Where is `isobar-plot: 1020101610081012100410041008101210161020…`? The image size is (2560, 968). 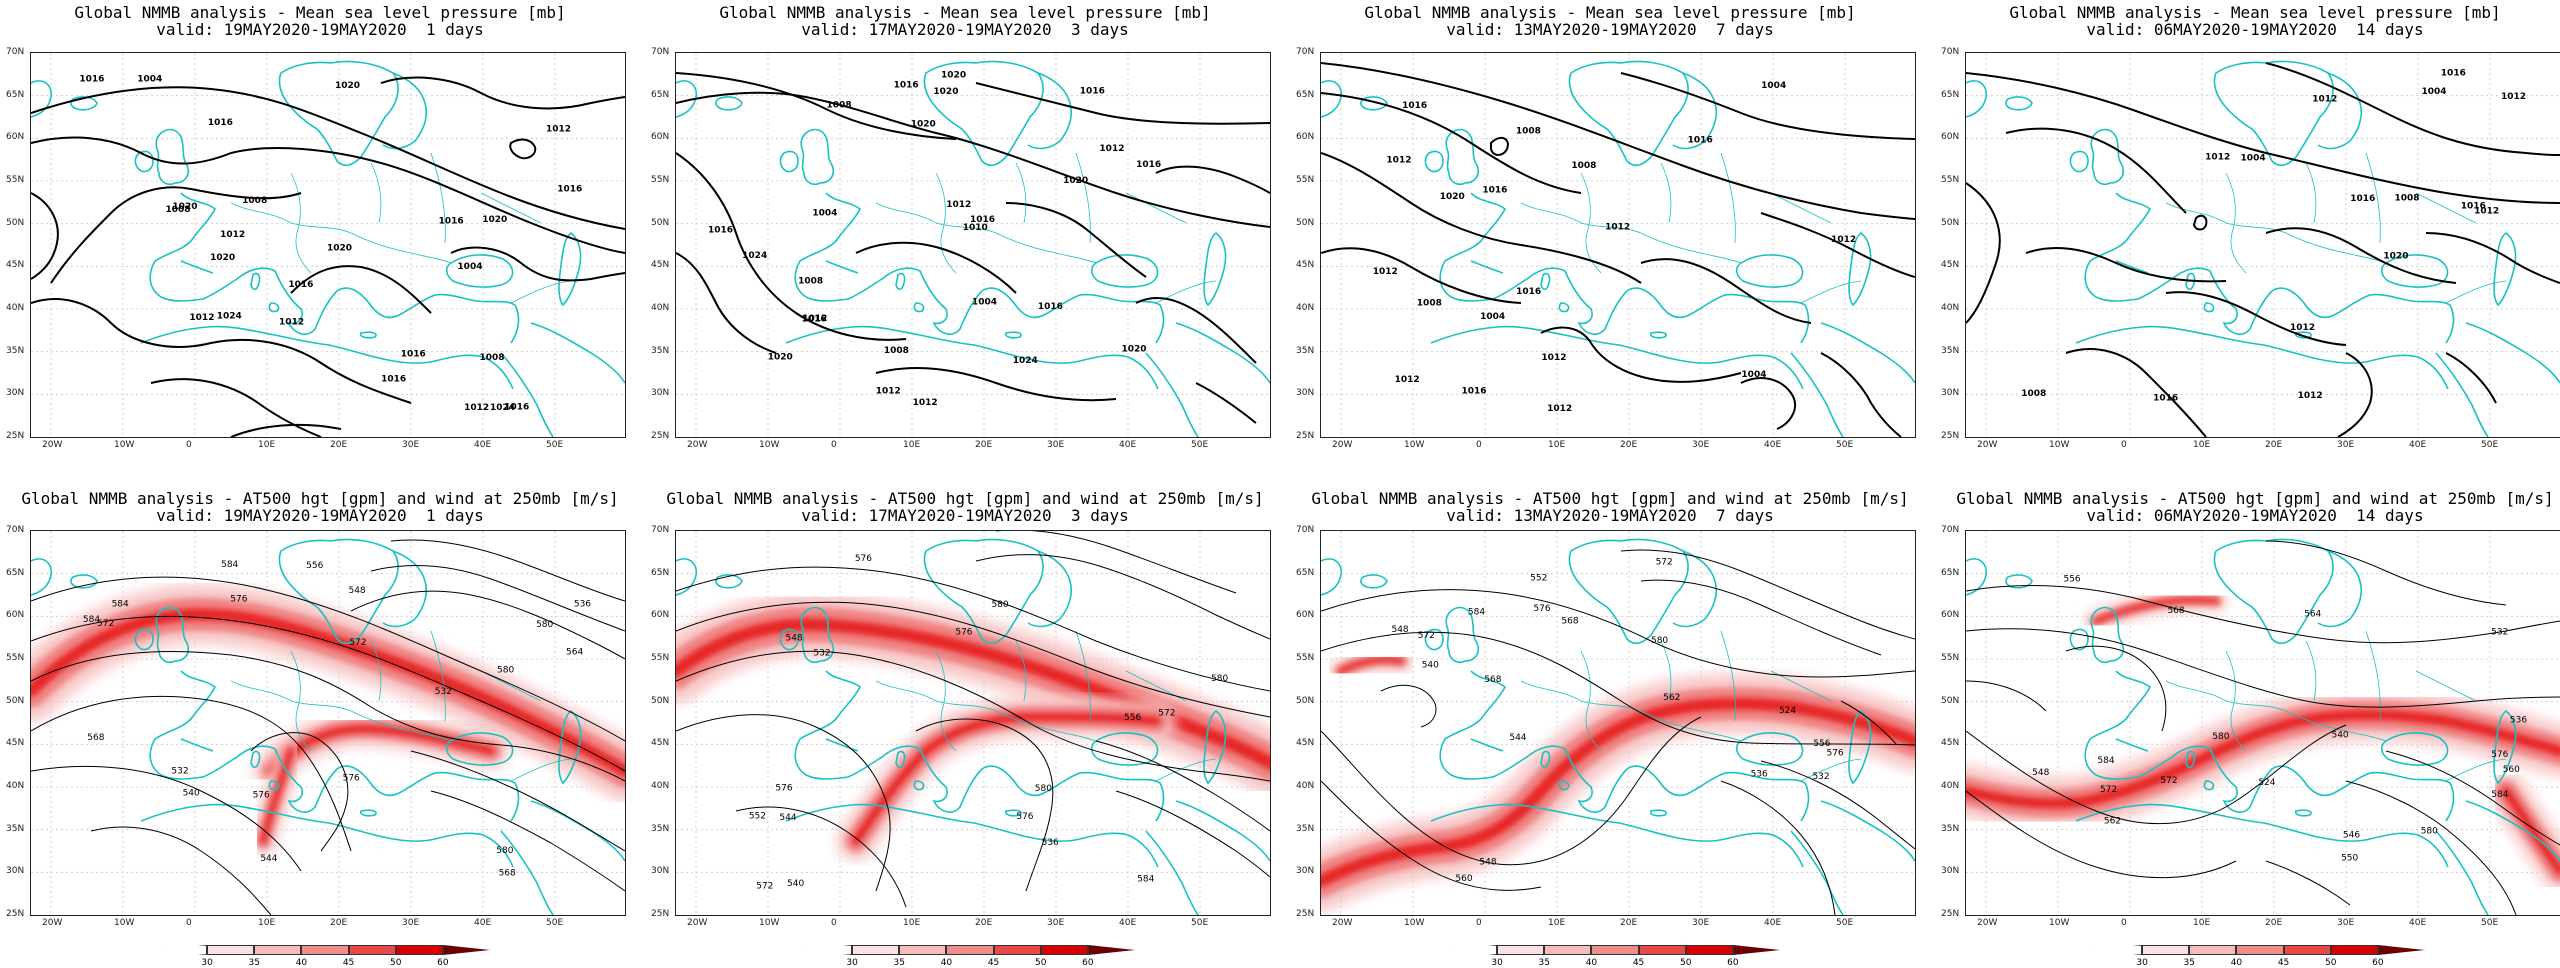
isobar-plot: 1020101610081012100410041008101210161020… is located at coordinates (973, 245).